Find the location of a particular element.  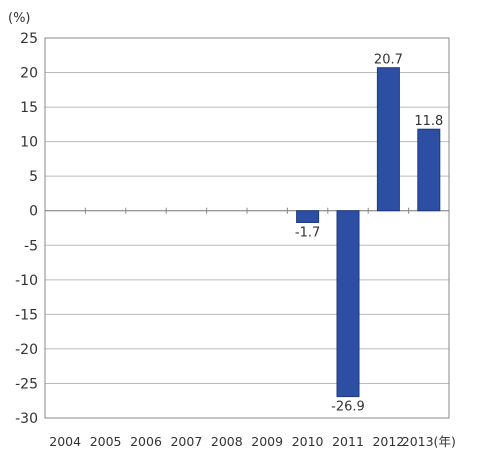

x-category-label: 2005 is located at coordinates (106, 441).